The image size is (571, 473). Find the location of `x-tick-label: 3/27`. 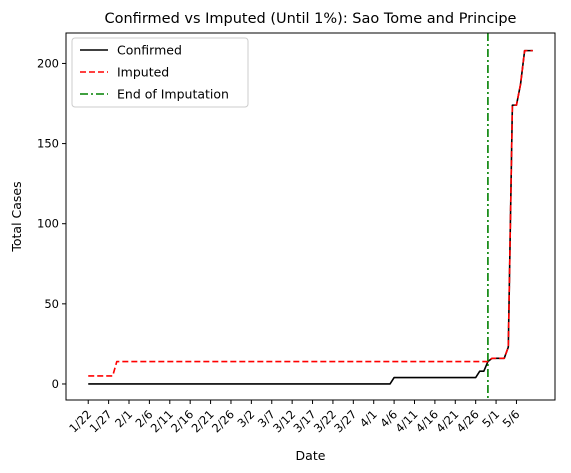

x-tick-label: 3/27 is located at coordinates (345, 421).